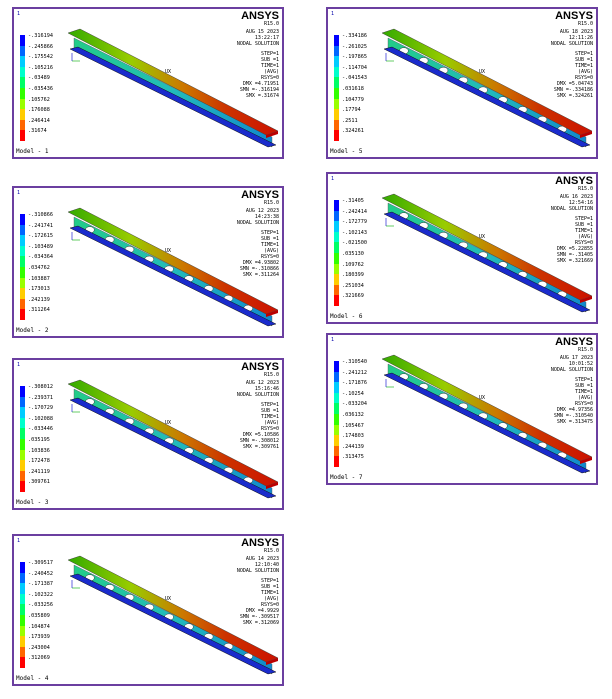 Image resolution: width=612 pixels, height=699 pixels. I want to click on legend-value: -.308012, so click(40, 387).